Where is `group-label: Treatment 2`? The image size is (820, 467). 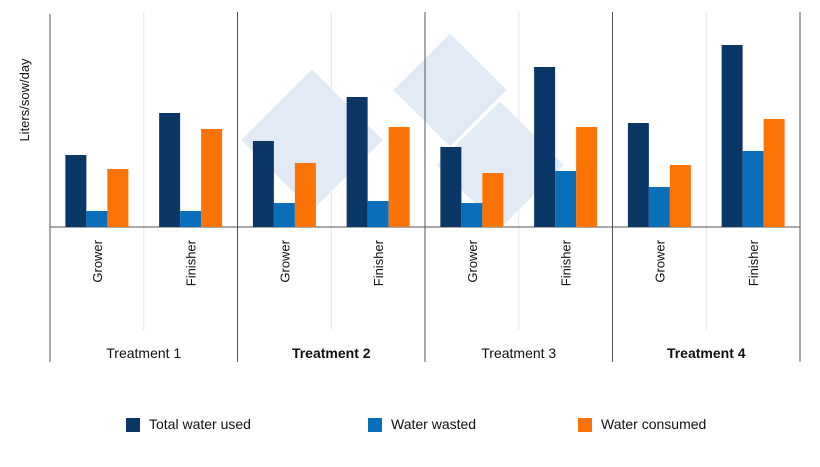 group-label: Treatment 2 is located at coordinates (331, 353).